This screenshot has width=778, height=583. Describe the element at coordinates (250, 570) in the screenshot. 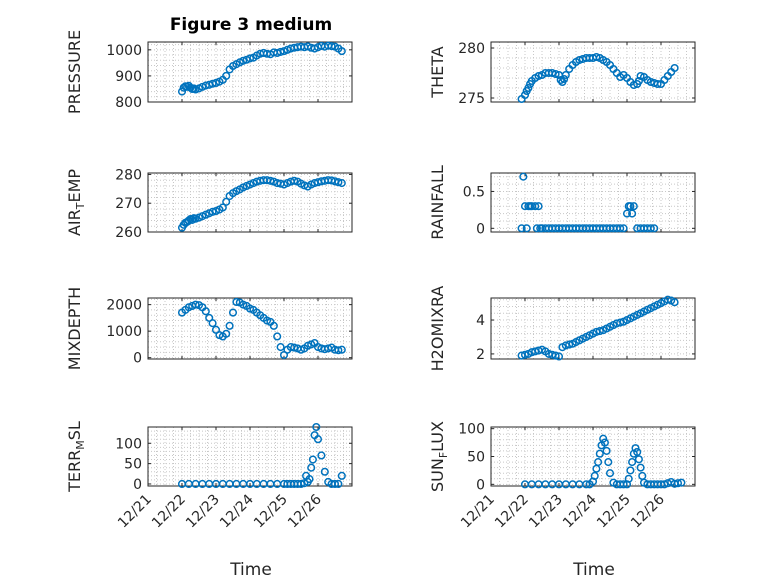

I see `x-axis-label-left: Time` at that location.